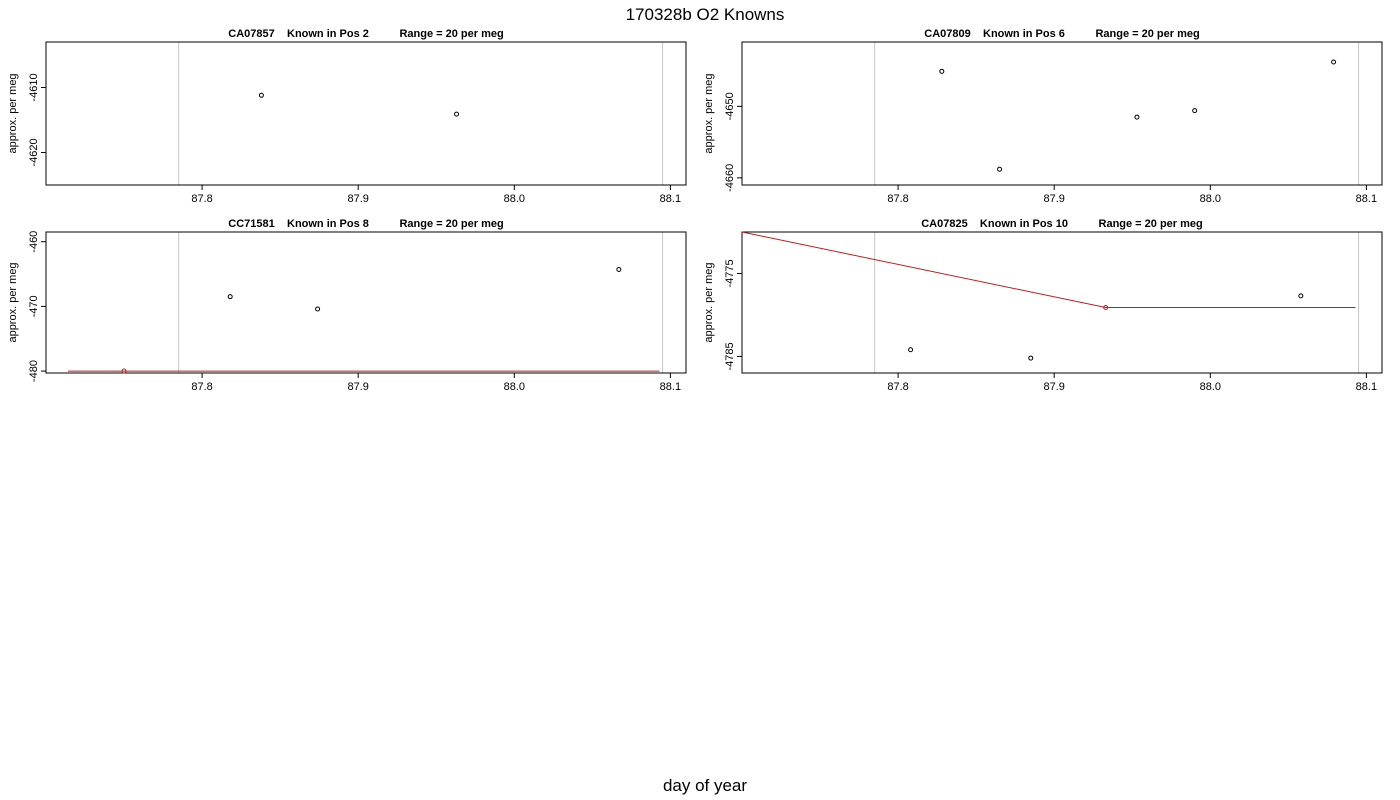 This screenshot has width=1400, height=800. Describe the element at coordinates (730, 356) in the screenshot. I see `y-tick-label: -4785` at that location.